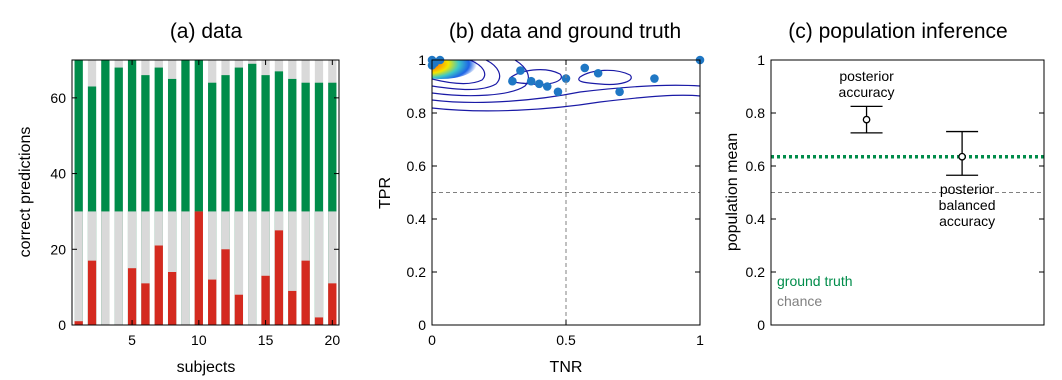  What do you see at coordinates (58, 249) in the screenshot?
I see `y-tick-label: 20` at bounding box center [58, 249].